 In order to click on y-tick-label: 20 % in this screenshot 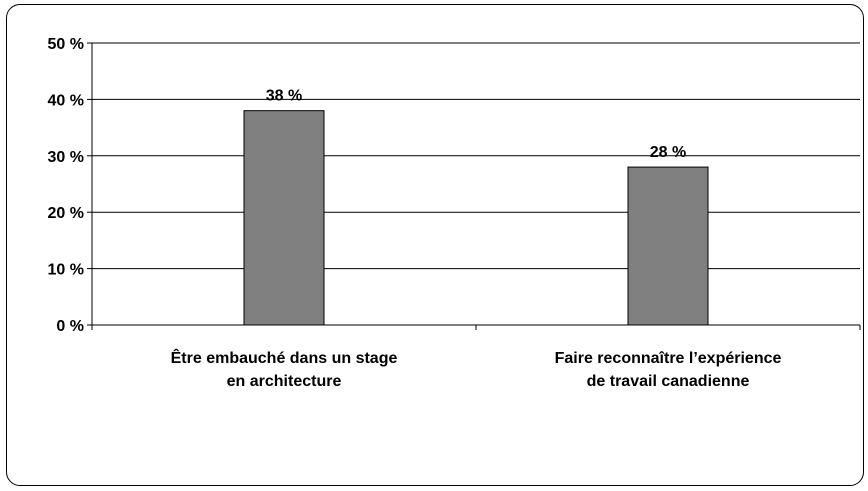, I will do `click(66, 213)`.